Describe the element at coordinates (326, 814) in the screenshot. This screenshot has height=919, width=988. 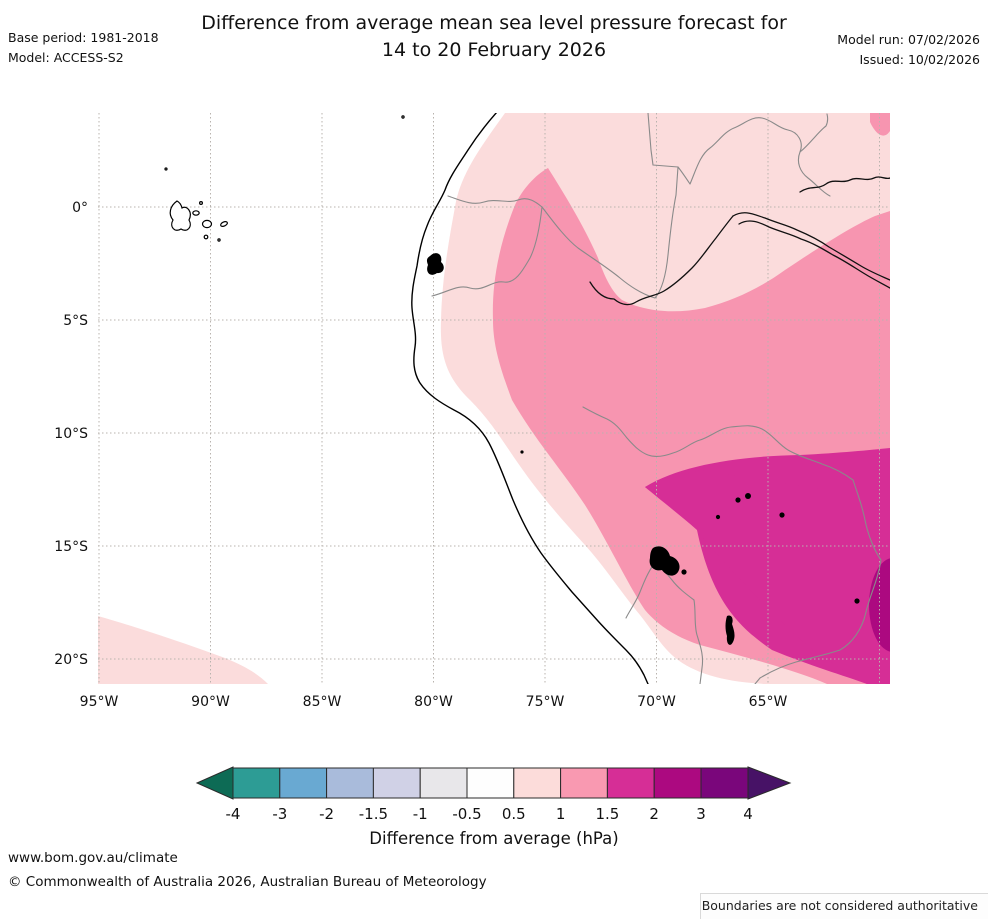
I see `svg-text: -2` at that location.